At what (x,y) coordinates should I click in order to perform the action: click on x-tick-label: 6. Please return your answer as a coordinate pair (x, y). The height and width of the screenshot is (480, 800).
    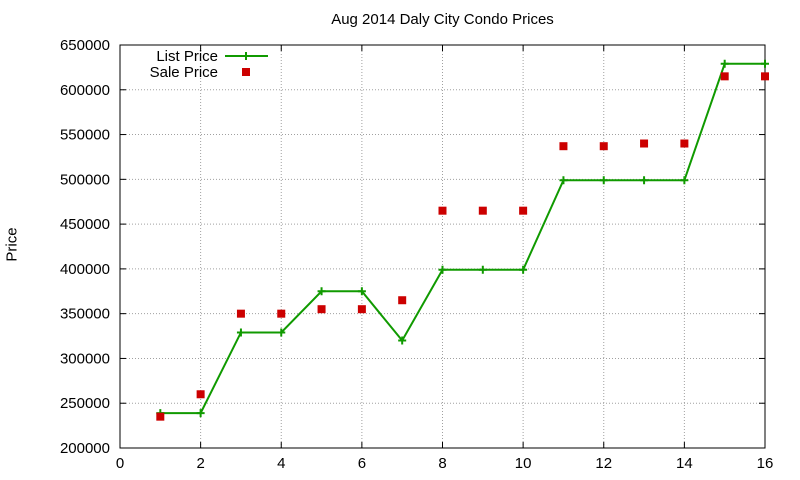
    Looking at the image, I should click on (362, 463).